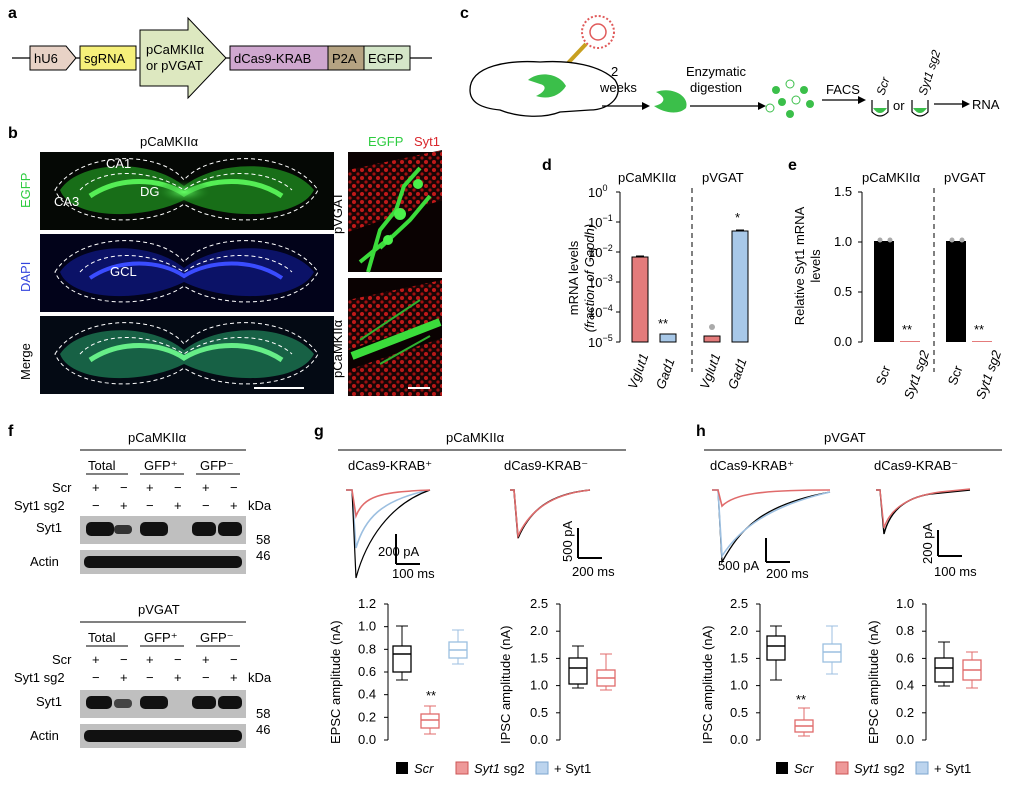 This screenshot has height=785, width=1016. I want to click on e-bar-camk-sg2, so click(910, 341).